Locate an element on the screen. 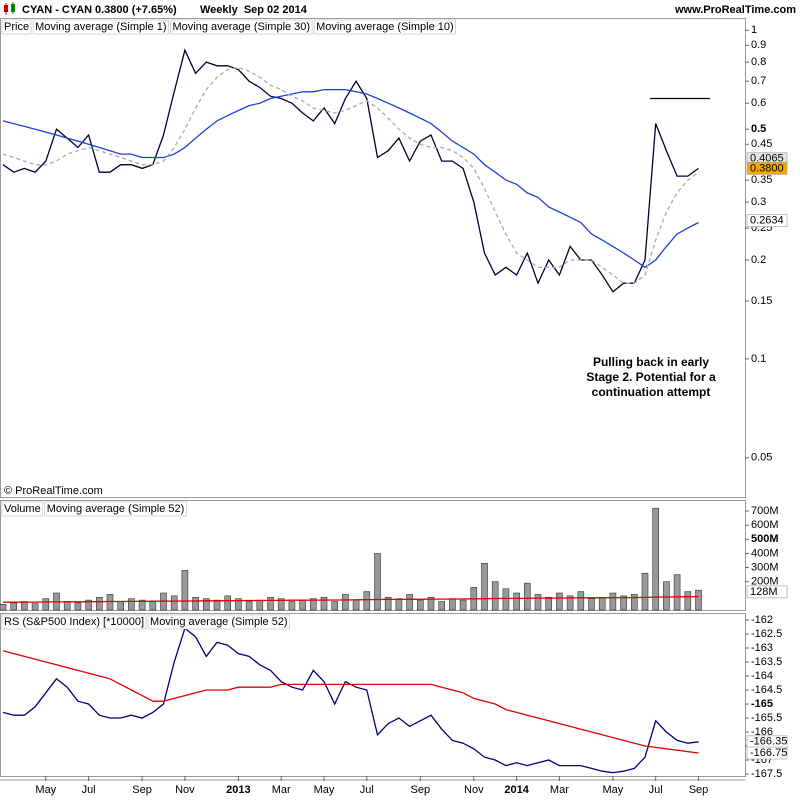  price-tag-label: 0.2634 is located at coordinates (767, 221).